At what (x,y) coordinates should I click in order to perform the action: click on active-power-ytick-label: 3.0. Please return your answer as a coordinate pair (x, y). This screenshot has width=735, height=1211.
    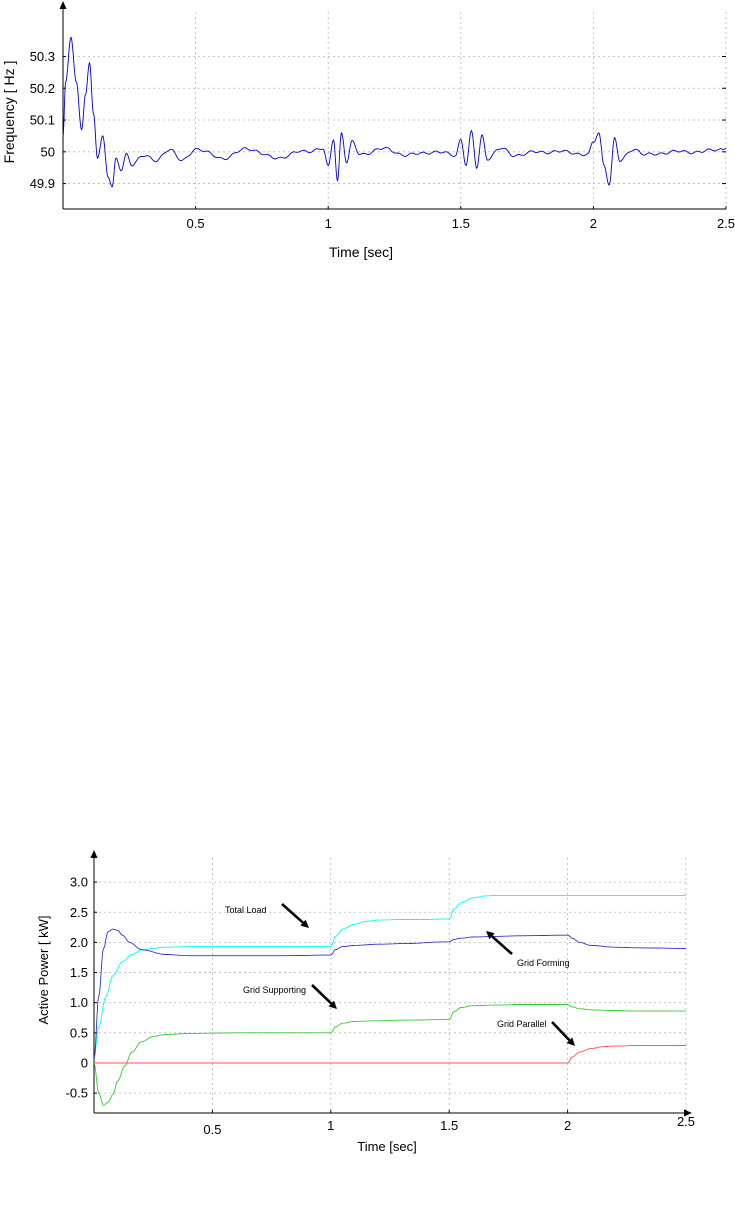
    Looking at the image, I should click on (79, 882).